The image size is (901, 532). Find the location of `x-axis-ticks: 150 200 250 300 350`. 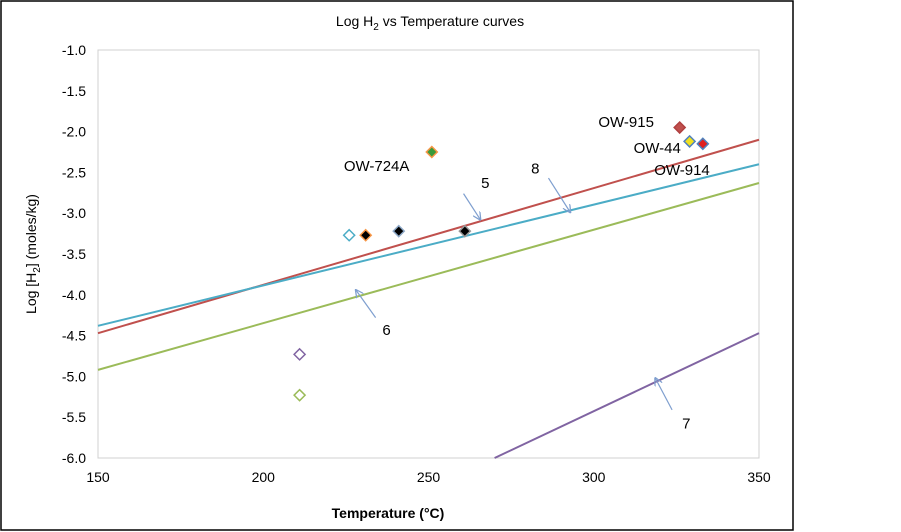

x-axis-ticks: 150 200 250 300 350 is located at coordinates (428, 477).